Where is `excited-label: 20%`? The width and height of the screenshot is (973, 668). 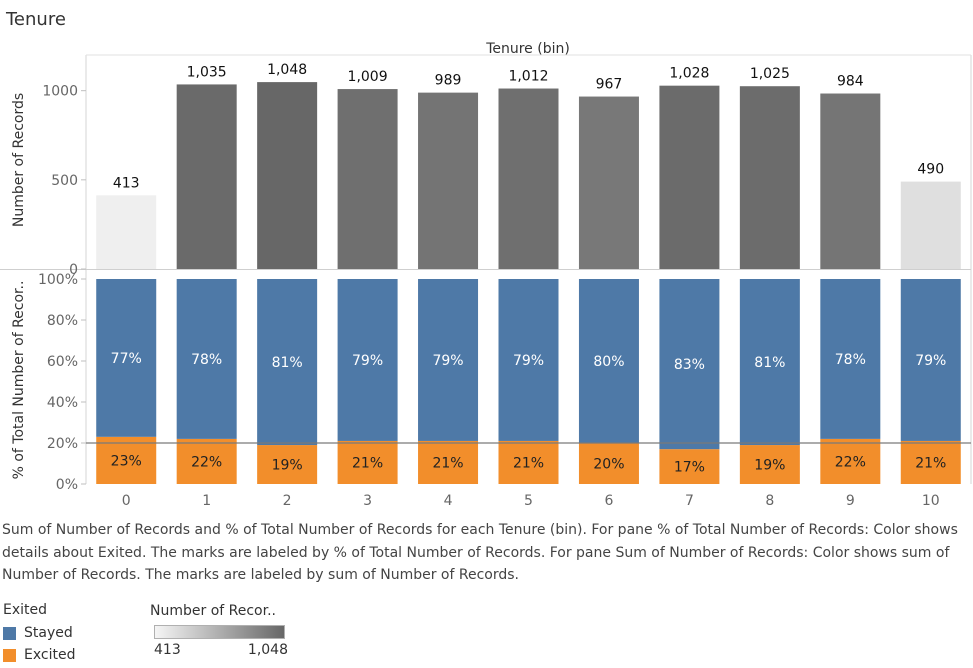
excited-label: 20% is located at coordinates (608, 465).